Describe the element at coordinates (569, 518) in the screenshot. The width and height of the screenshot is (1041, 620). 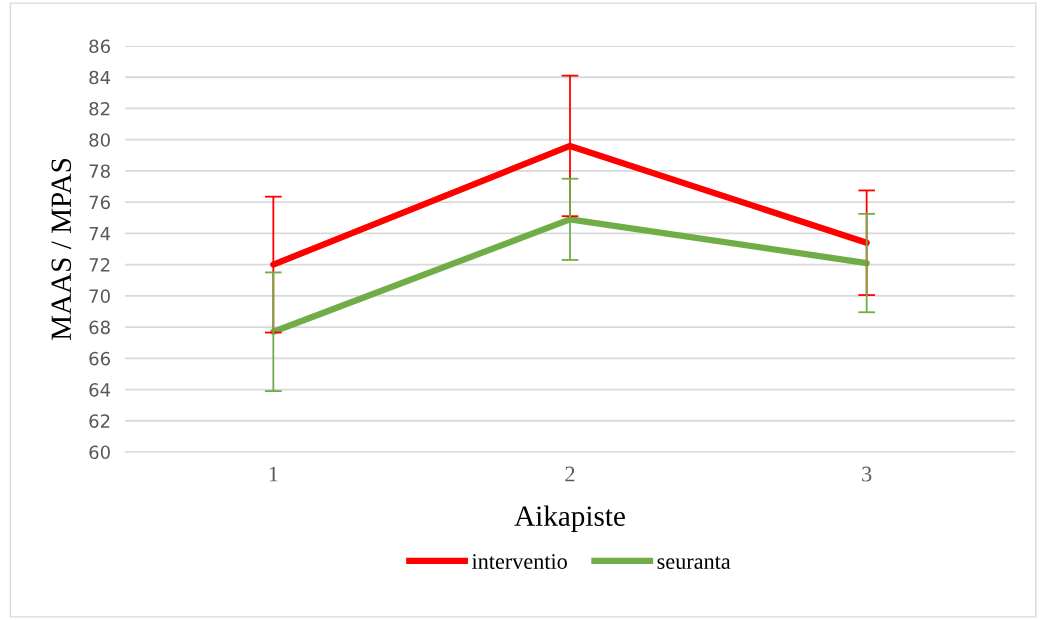
I see `x-axis-title: Aikapiste` at that location.